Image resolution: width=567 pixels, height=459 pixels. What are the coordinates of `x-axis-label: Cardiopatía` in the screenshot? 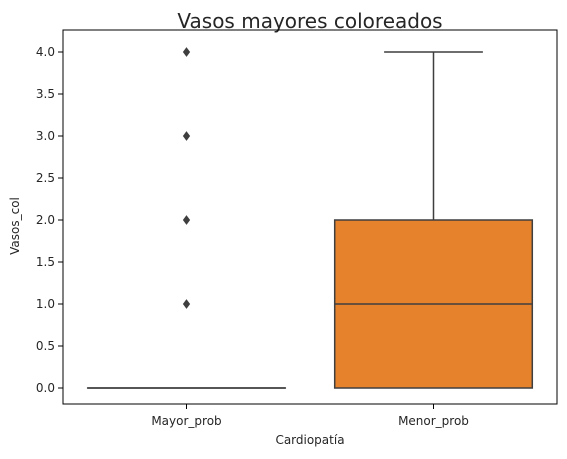 It's located at (309, 440).